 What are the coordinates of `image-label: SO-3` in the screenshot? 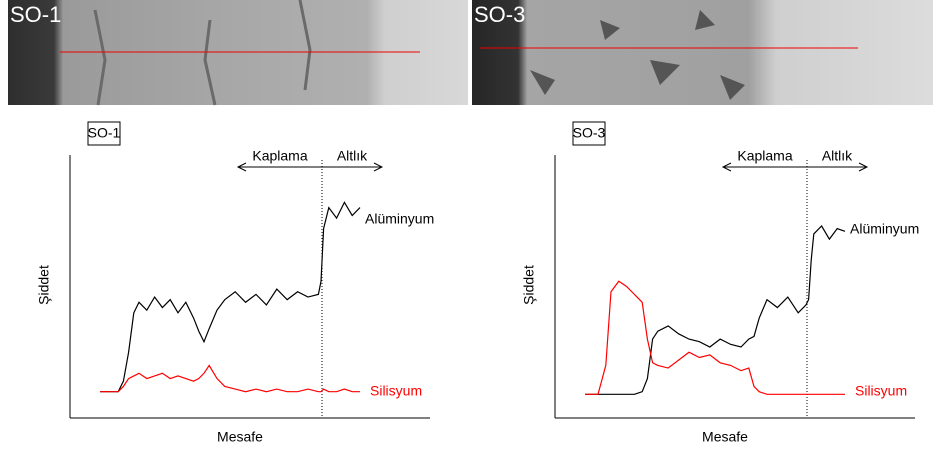 It's located at (499, 14).